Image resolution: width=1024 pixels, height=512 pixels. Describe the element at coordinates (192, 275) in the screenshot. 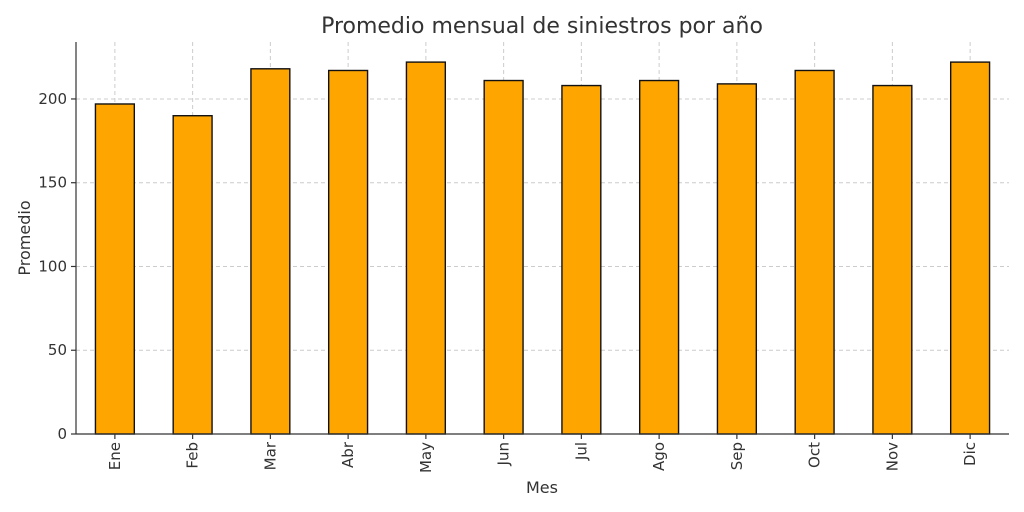

I see `bar-feb` at that location.